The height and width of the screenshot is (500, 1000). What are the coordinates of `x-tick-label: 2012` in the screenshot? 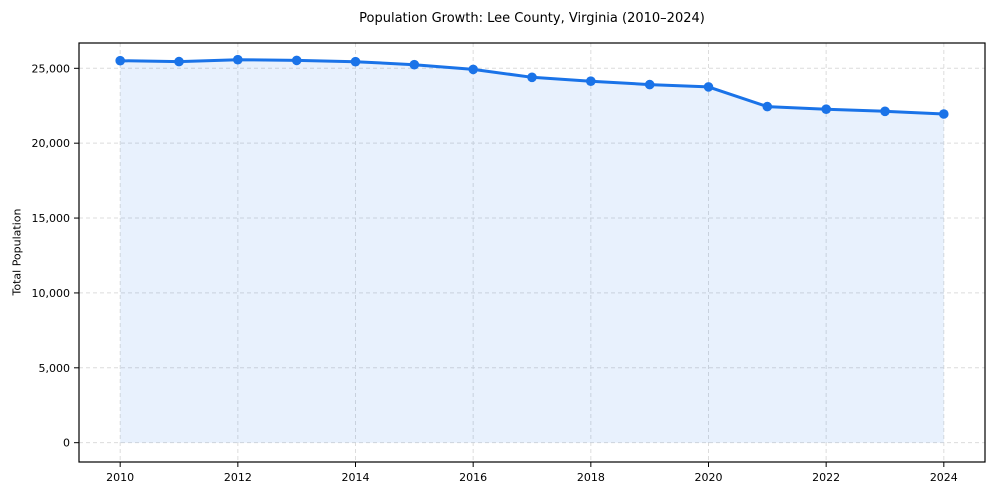 It's located at (238, 477).